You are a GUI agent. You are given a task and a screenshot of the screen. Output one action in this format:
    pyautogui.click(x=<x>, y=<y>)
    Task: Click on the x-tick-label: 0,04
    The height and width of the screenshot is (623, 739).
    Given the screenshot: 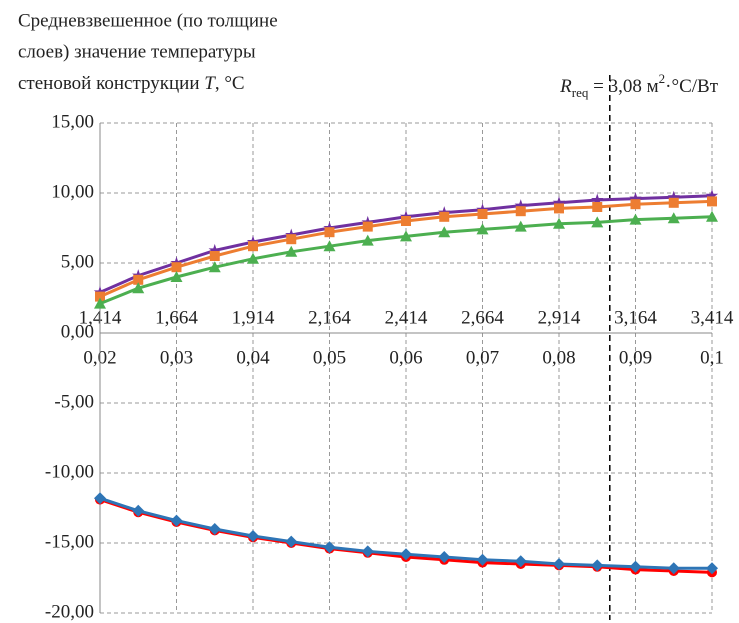 What is the action you would take?
    pyautogui.click(x=253, y=357)
    